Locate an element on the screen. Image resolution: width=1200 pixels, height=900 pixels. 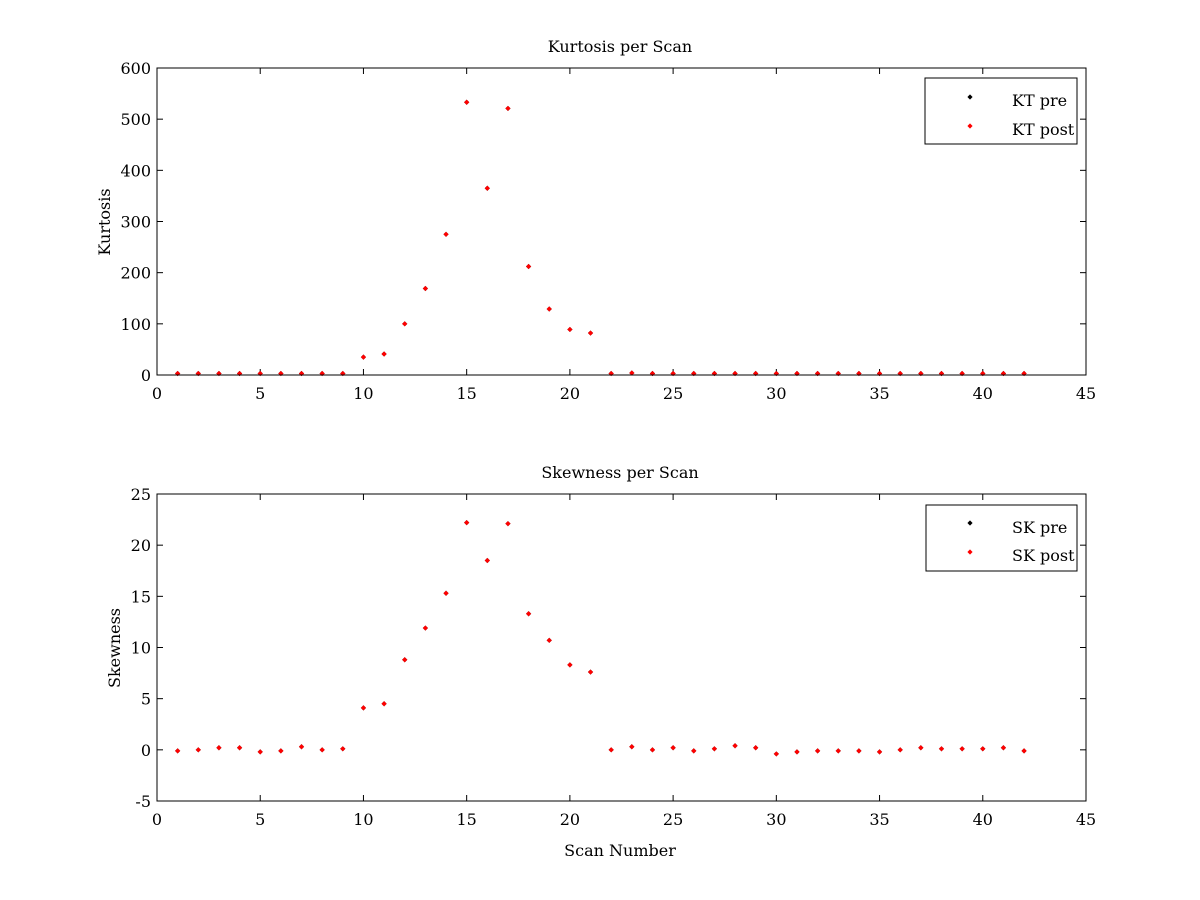
kurtosis-chart-title: Kurtosis per Scan is located at coordinates (620, 46).